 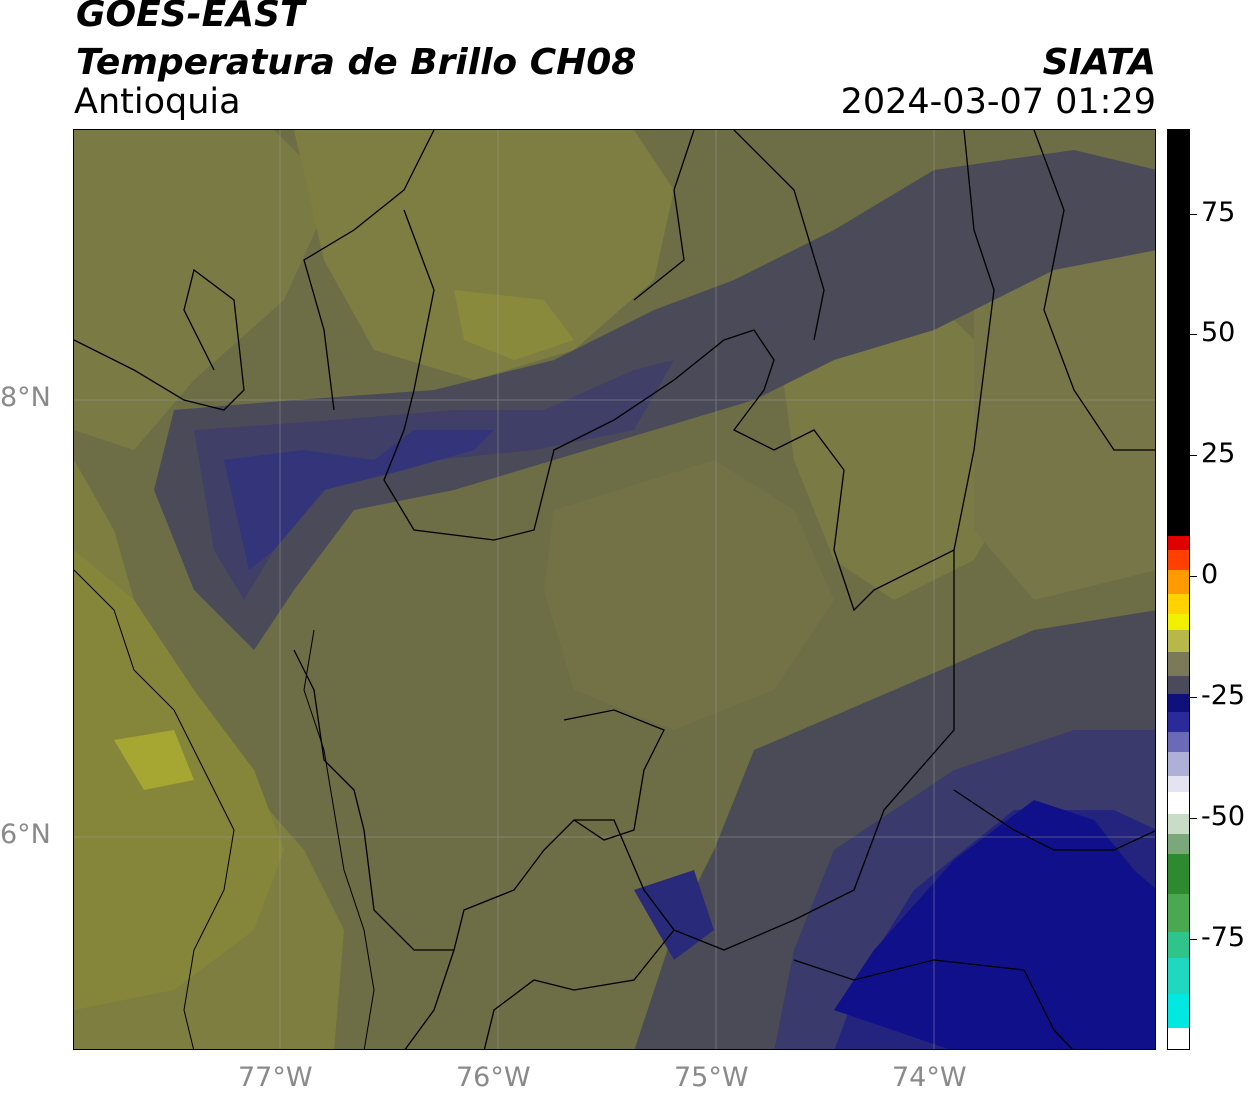 I want to click on colorbar-label-minus-25: -25, so click(x=1223, y=695).